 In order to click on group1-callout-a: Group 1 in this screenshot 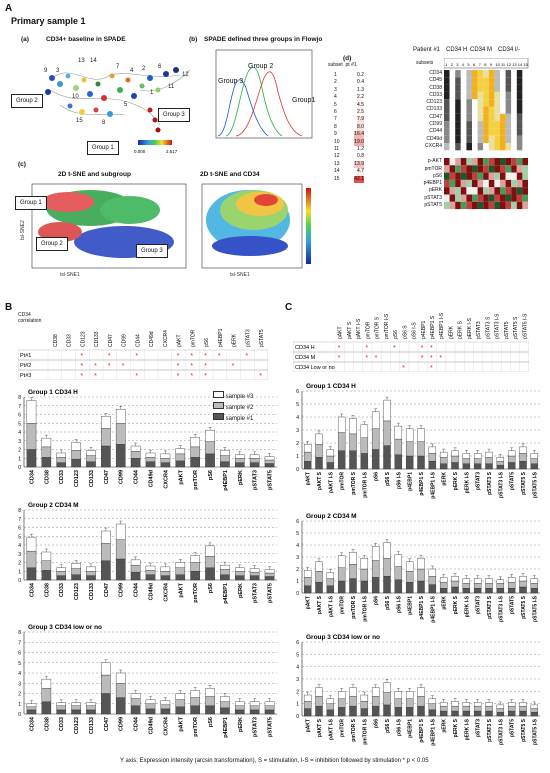, I will do `click(103, 148)`.